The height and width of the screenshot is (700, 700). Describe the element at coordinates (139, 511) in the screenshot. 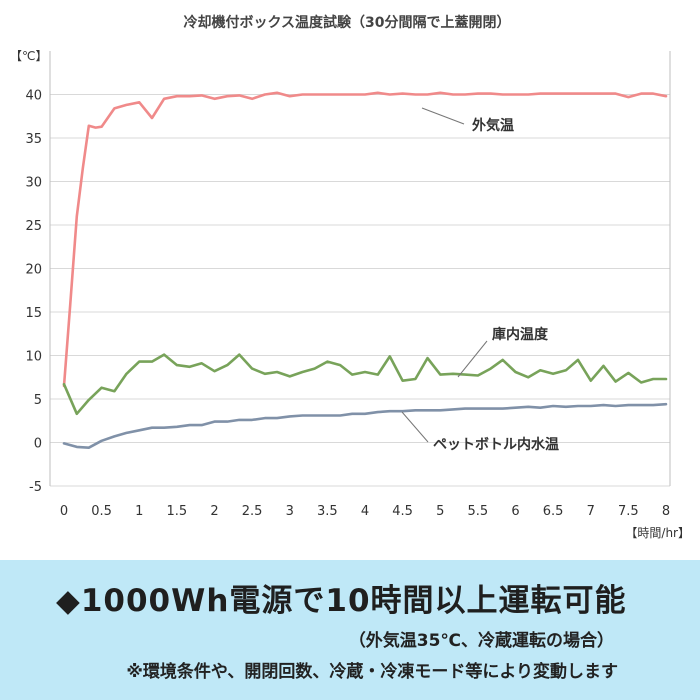

I see `x-tick-label: 1` at that location.